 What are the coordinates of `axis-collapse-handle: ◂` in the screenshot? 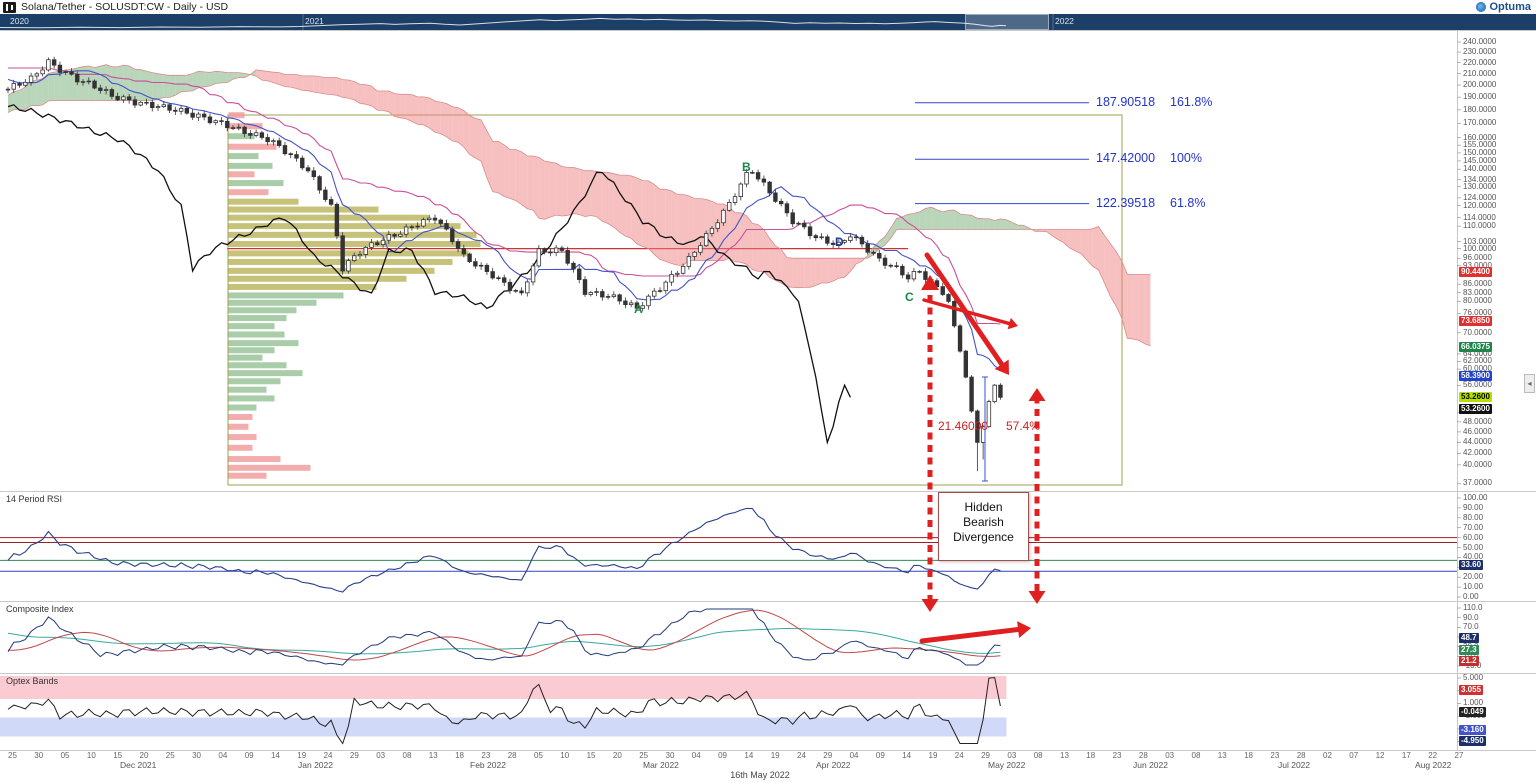 It's located at (1529, 383).